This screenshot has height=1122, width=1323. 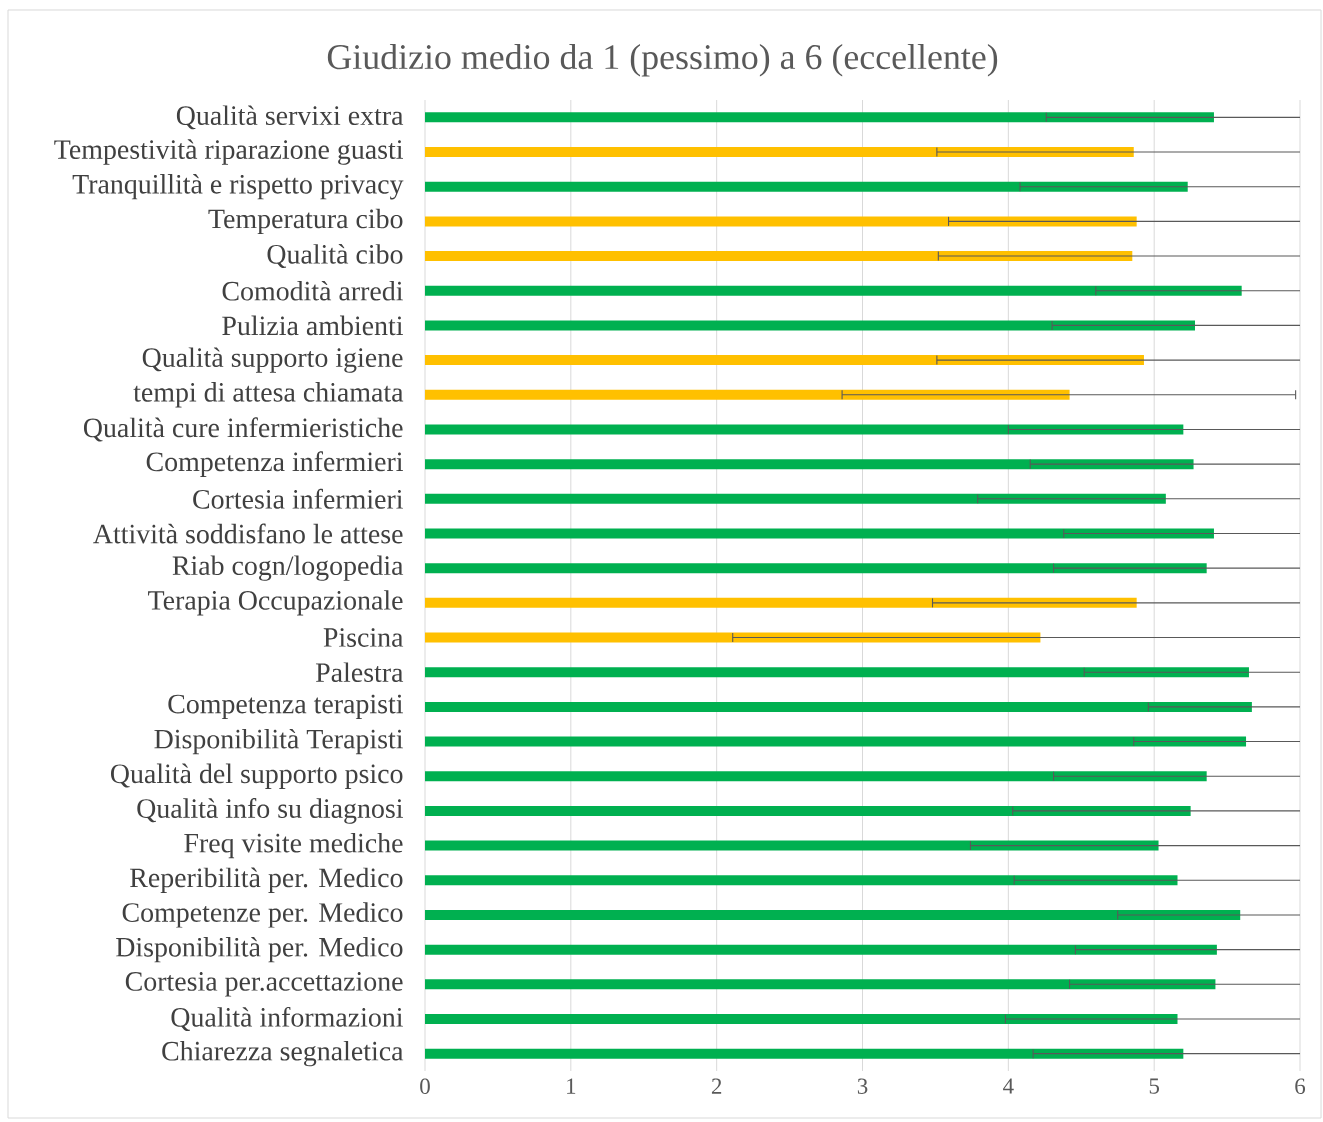 What do you see at coordinates (274, 464) in the screenshot?
I see `y-tick-label: Competenza infermieri` at bounding box center [274, 464].